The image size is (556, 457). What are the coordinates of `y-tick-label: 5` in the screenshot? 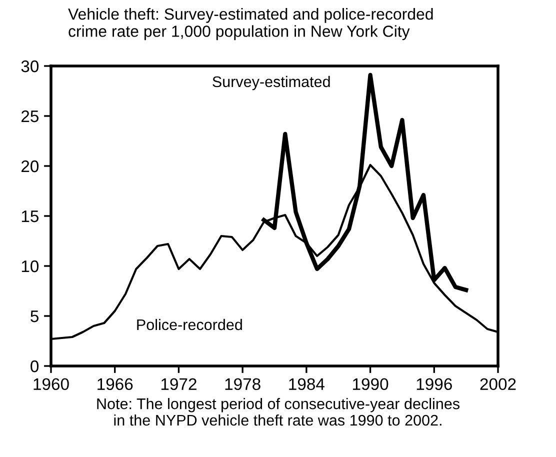 It's located at (34, 316).